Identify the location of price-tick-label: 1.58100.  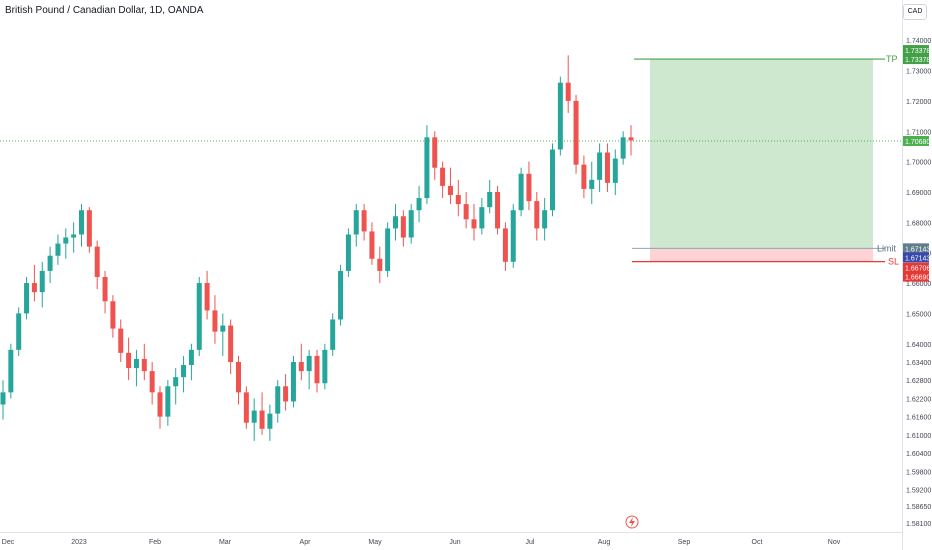
(918, 524).